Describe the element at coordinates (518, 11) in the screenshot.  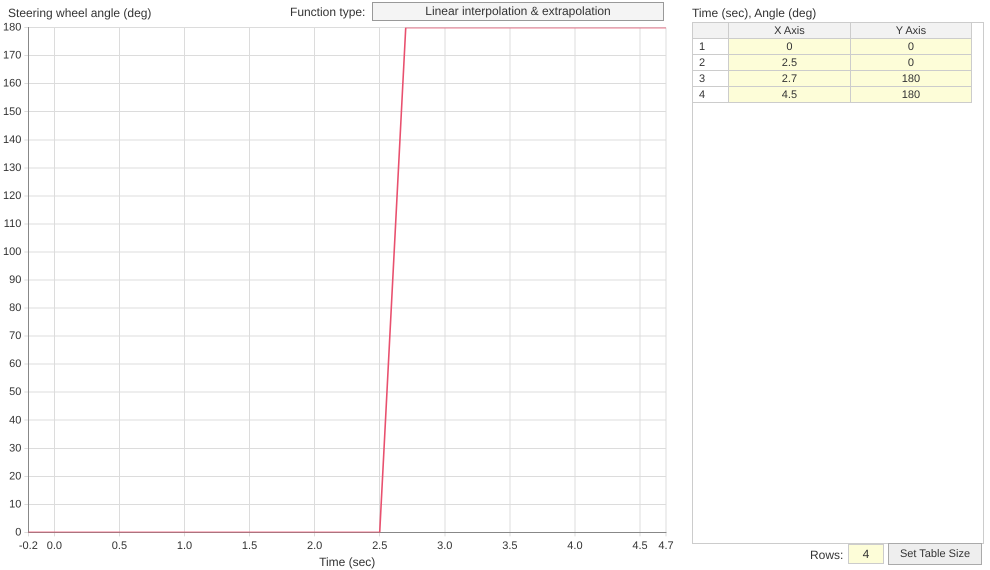
I see `dropdown-field: Linear interpolation & extrapolation` at that location.